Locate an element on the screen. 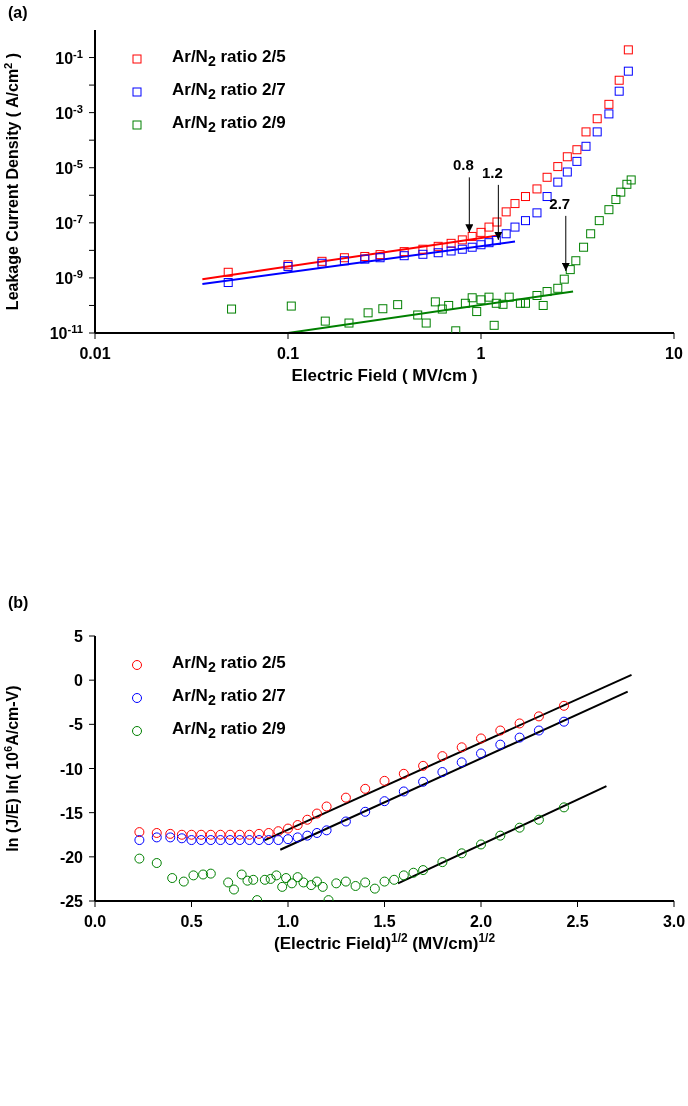 The image size is (688, 1106). annotation: 2.7 is located at coordinates (560, 203).